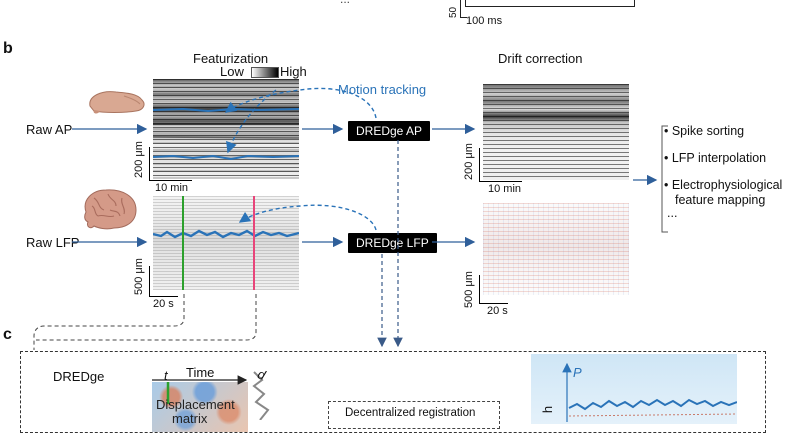 This screenshot has height=433, width=800. Describe the element at coordinates (163, 281) in the screenshot. I see `lfp-scale-bar` at that location.